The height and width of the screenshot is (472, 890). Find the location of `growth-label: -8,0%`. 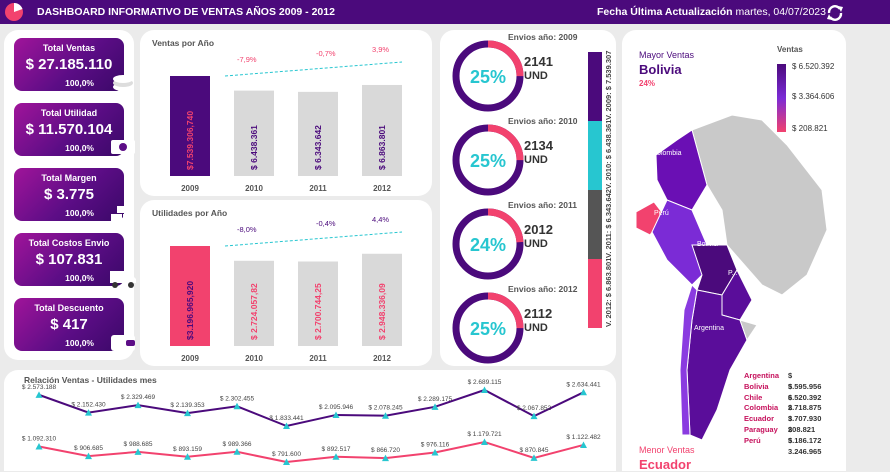

growth-label: -8,0% is located at coordinates (247, 229).